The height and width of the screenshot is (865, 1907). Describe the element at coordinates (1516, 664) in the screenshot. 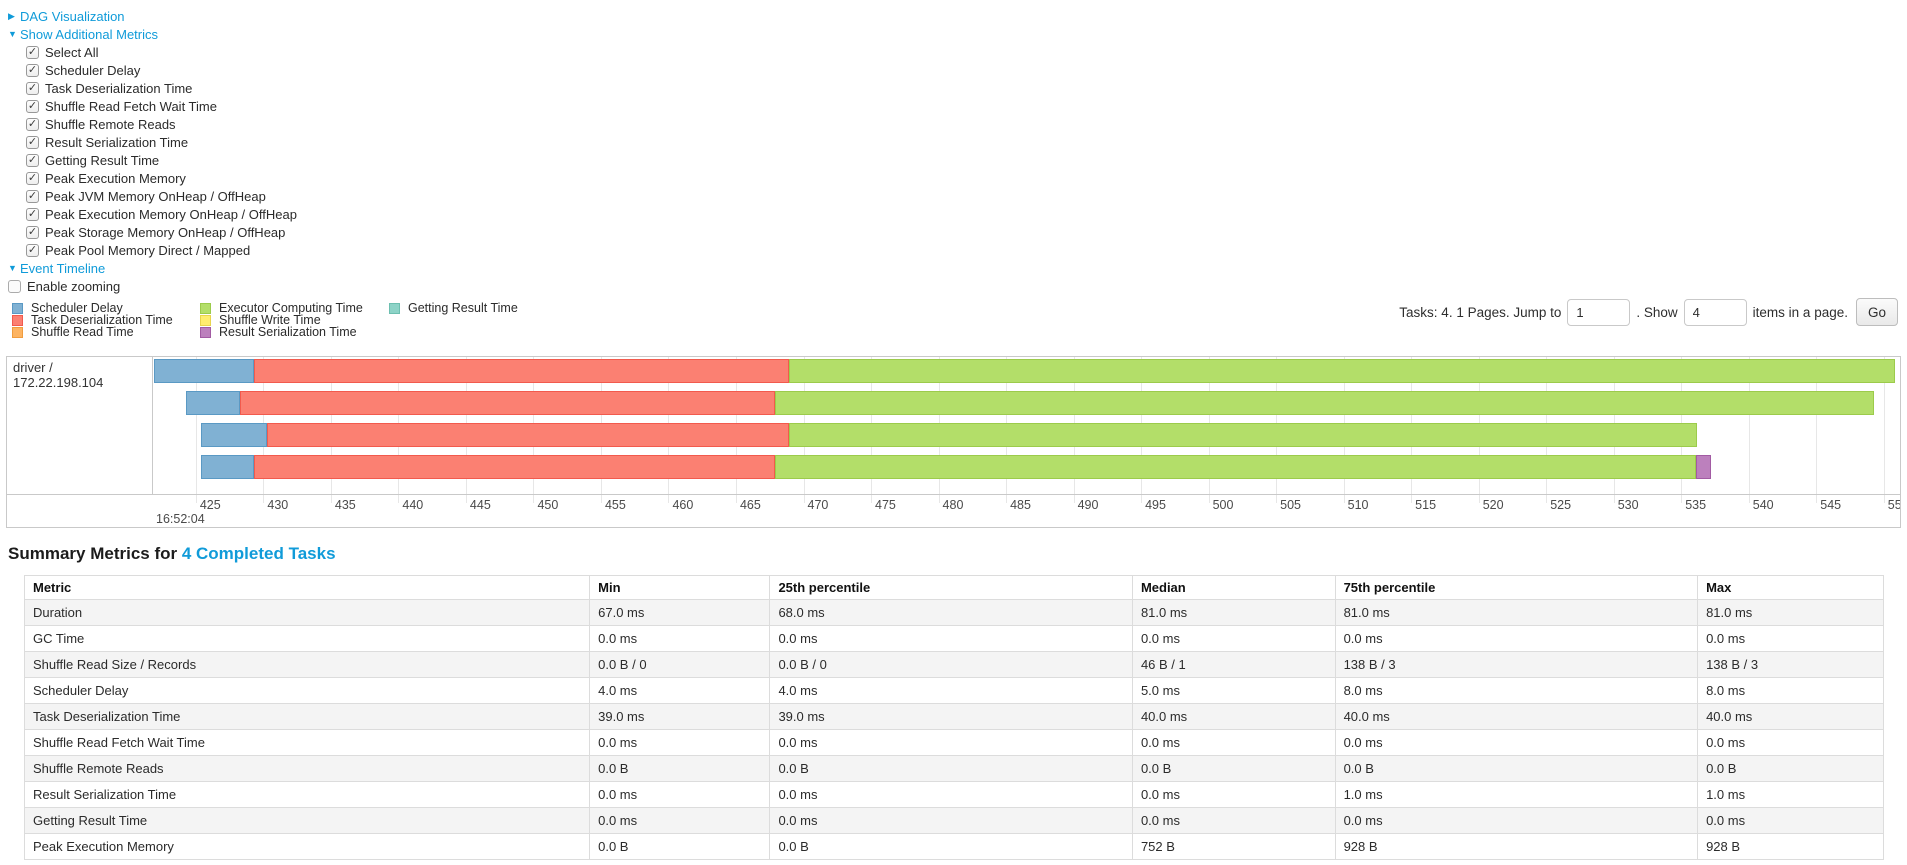

I see `metric-value-cell: 138 B / 3` at that location.